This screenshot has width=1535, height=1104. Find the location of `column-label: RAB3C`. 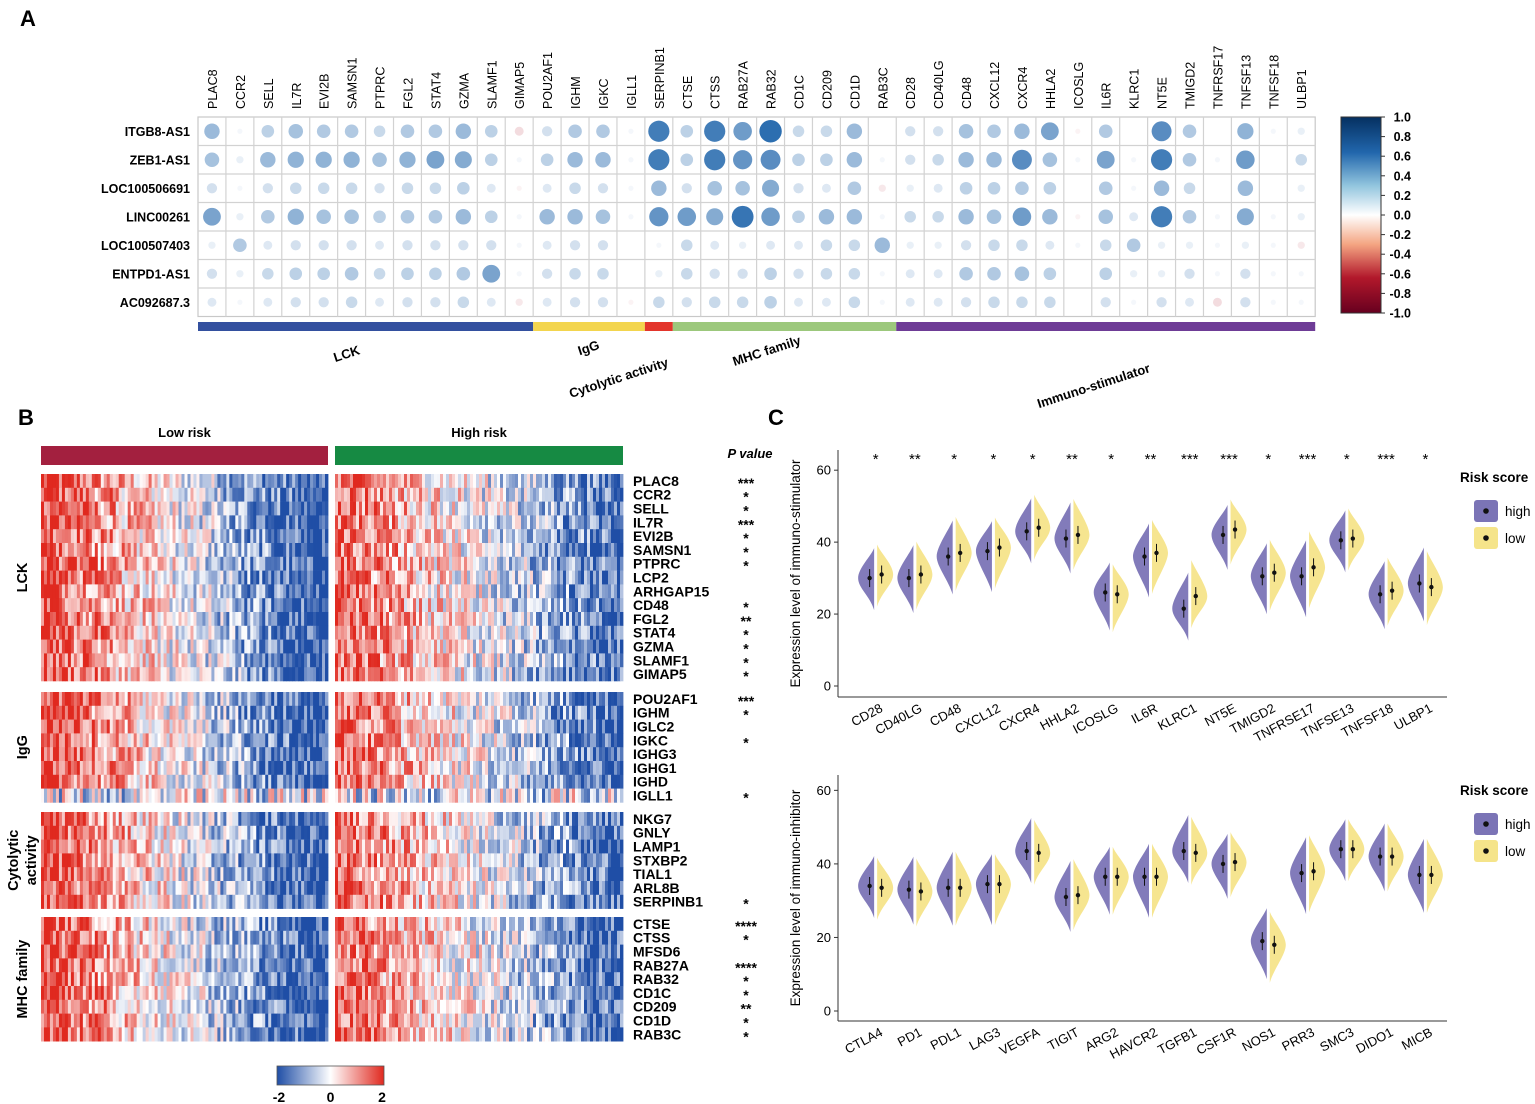

column-label: RAB3C is located at coordinates (883, 88).